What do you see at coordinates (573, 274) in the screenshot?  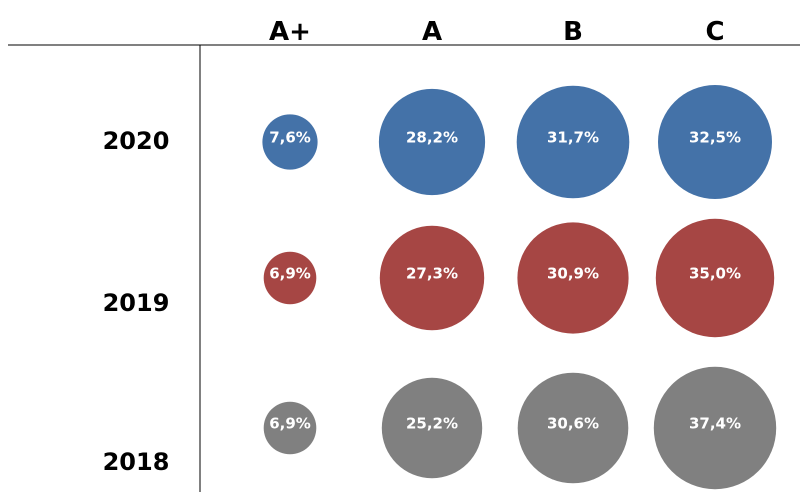 I see `bubble-label-2019-2: 30,9%` at bounding box center [573, 274].